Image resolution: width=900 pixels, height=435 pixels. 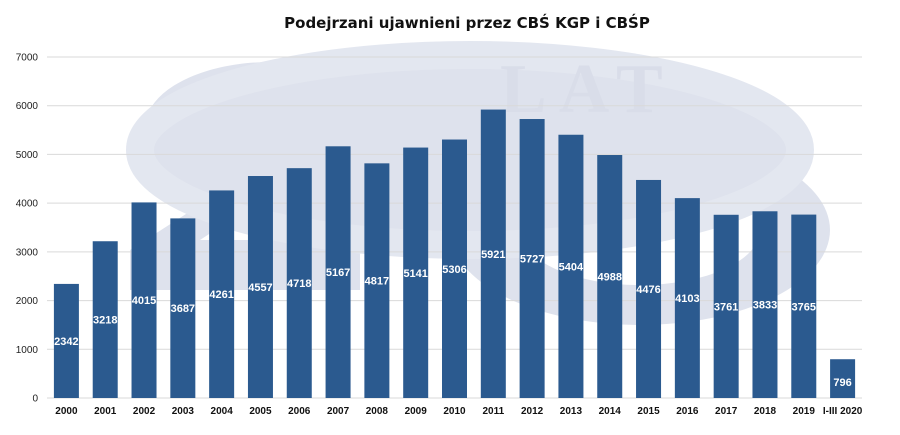 I want to click on x-tick-label: 2016, so click(x=687, y=411).